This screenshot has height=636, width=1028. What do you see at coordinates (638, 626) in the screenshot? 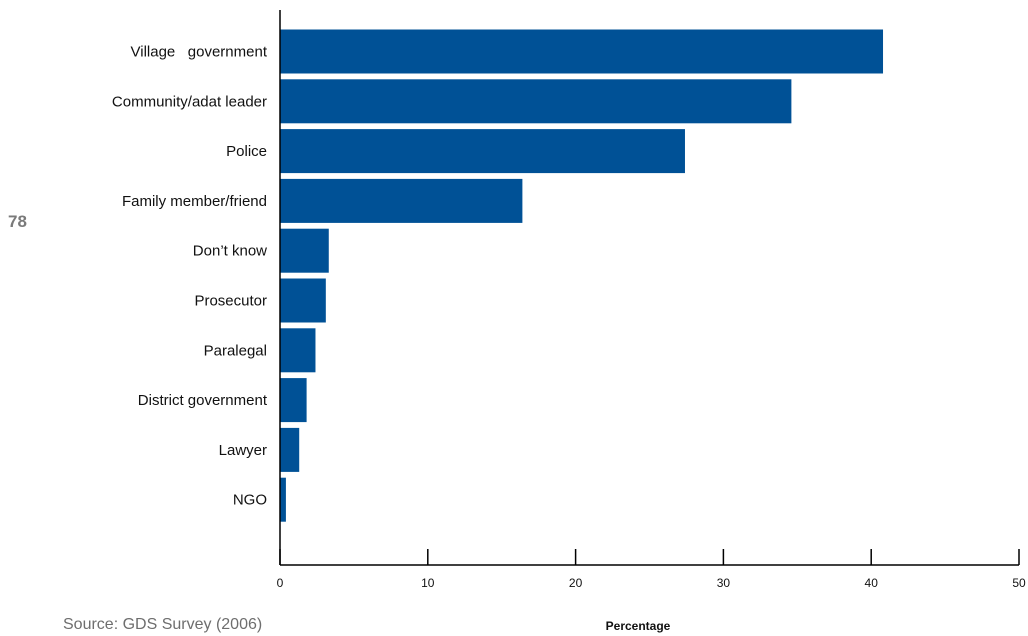
I see `x-axis-title: Percentage` at bounding box center [638, 626].